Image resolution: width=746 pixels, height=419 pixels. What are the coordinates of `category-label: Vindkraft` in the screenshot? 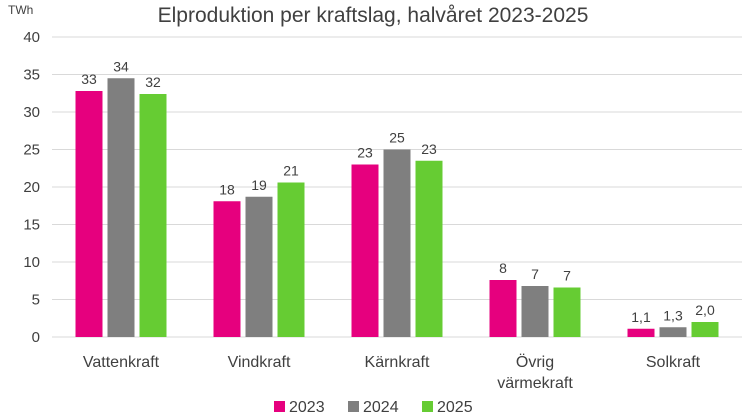 It's located at (259, 362).